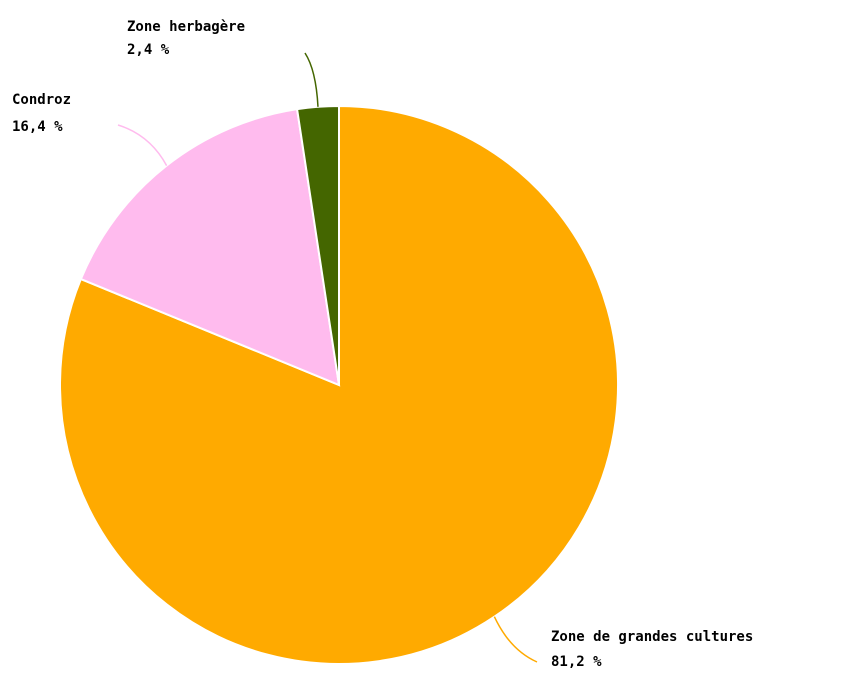  What do you see at coordinates (37, 127) in the screenshot?
I see `slice-value: 16,4 %` at bounding box center [37, 127].